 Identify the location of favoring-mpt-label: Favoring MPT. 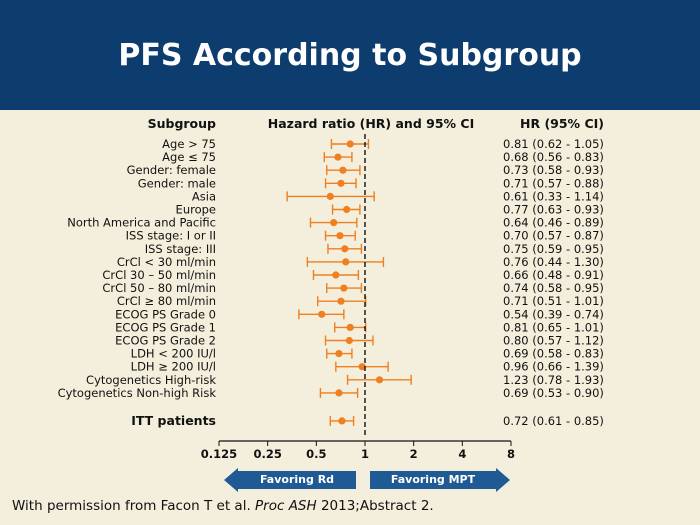
(433, 479).